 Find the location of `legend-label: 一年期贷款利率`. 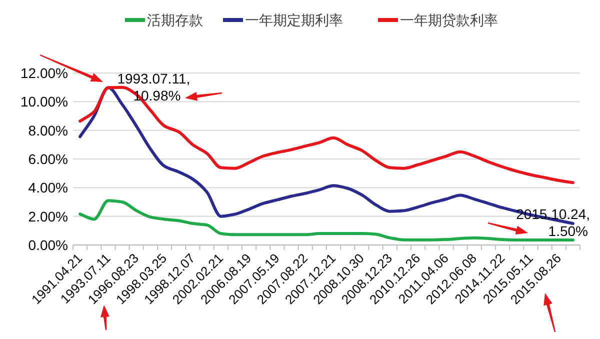

legend-label: 一年期贷款利率 is located at coordinates (449, 20).